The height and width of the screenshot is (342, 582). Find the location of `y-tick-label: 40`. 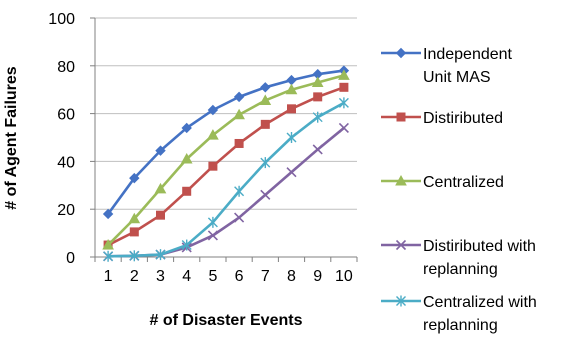

y-tick-label: 40 is located at coordinates (66, 162).